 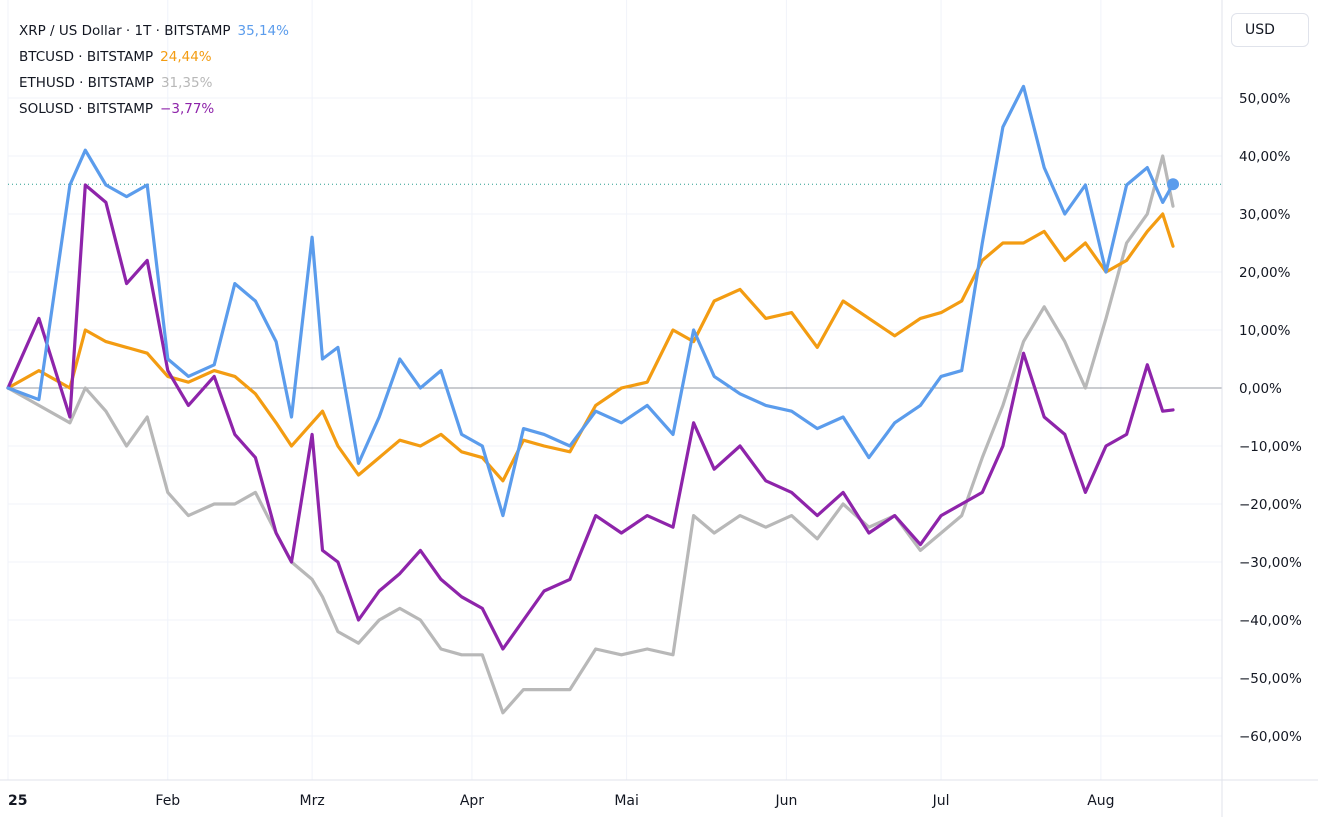 What do you see at coordinates (1265, 157) in the screenshot?
I see `y-tick-label: 40,00%` at bounding box center [1265, 157].